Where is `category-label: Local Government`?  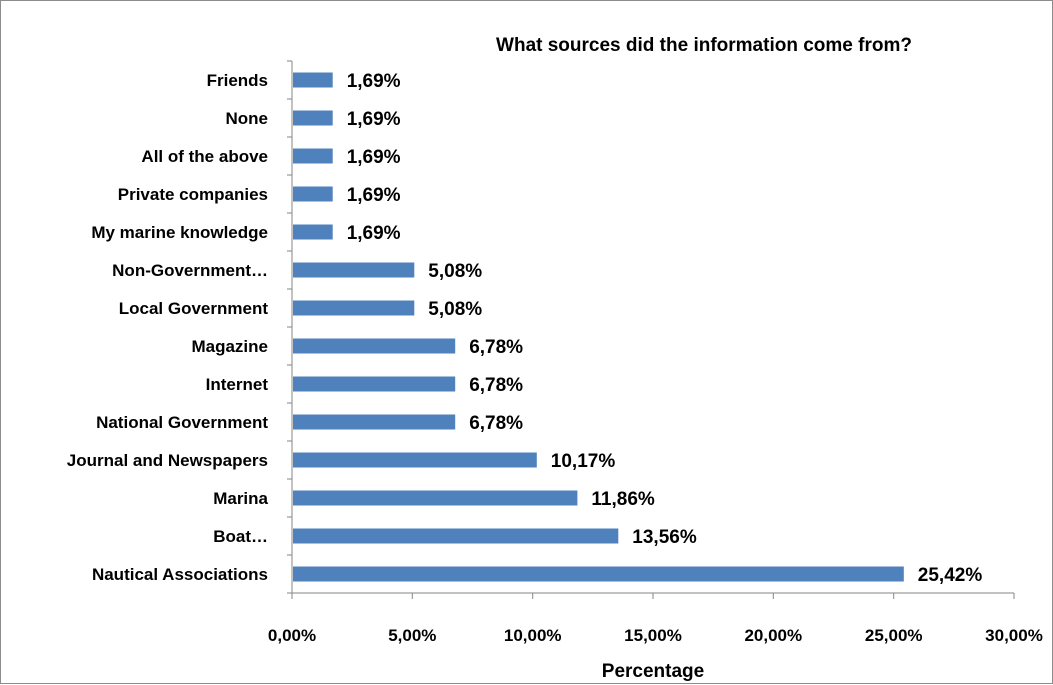 category-label: Local Government is located at coordinates (194, 308).